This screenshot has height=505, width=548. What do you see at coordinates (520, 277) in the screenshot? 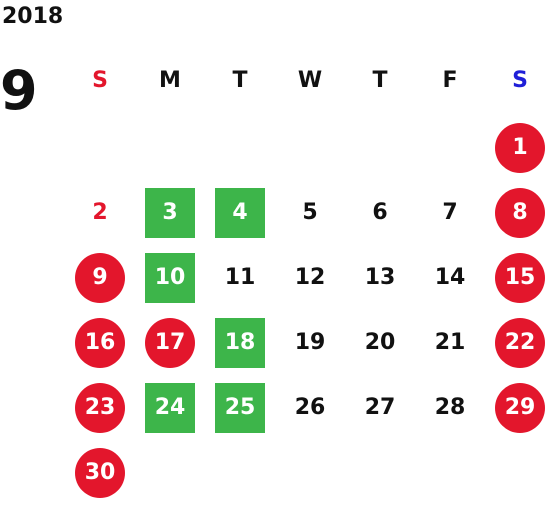
I see `day-15: 15` at bounding box center [520, 277].